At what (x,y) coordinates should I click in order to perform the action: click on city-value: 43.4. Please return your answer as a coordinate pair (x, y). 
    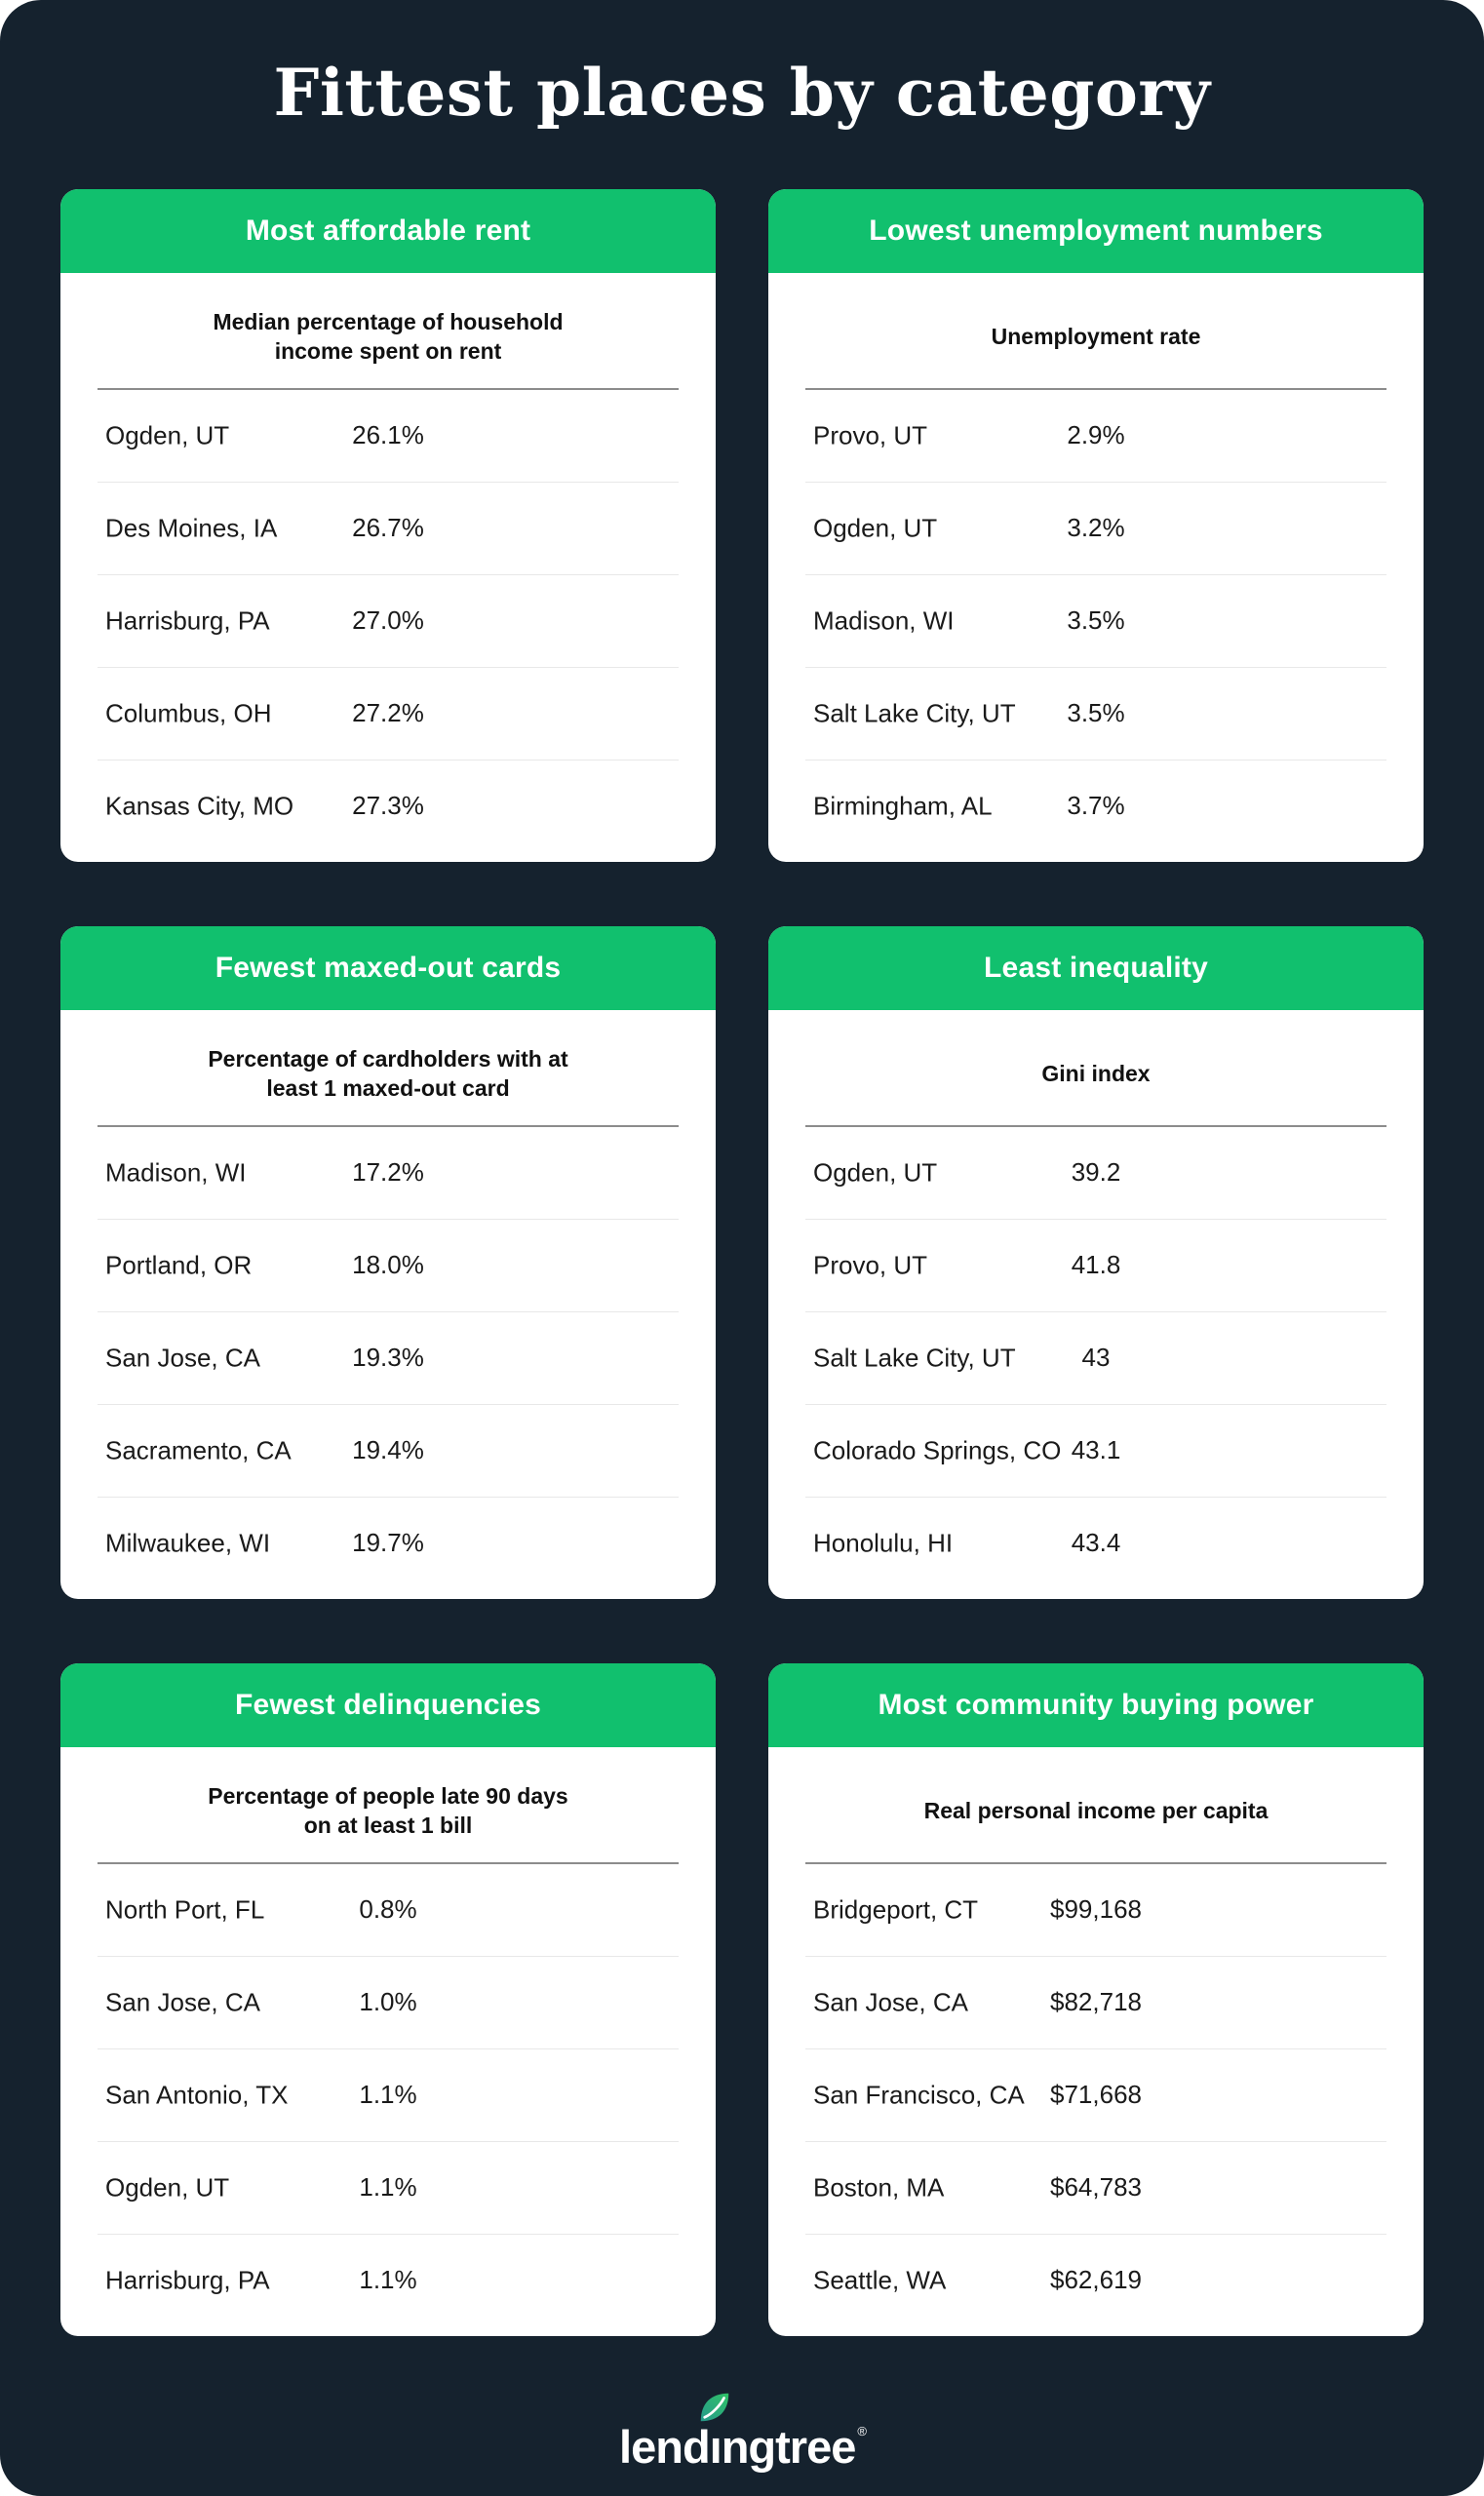
    Looking at the image, I should click on (1096, 1543).